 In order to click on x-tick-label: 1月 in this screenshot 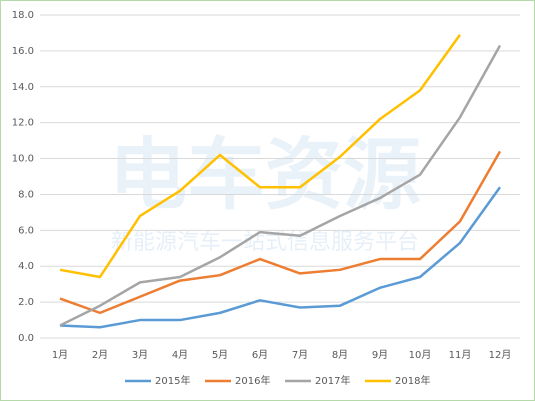, I will do `click(60, 355)`.